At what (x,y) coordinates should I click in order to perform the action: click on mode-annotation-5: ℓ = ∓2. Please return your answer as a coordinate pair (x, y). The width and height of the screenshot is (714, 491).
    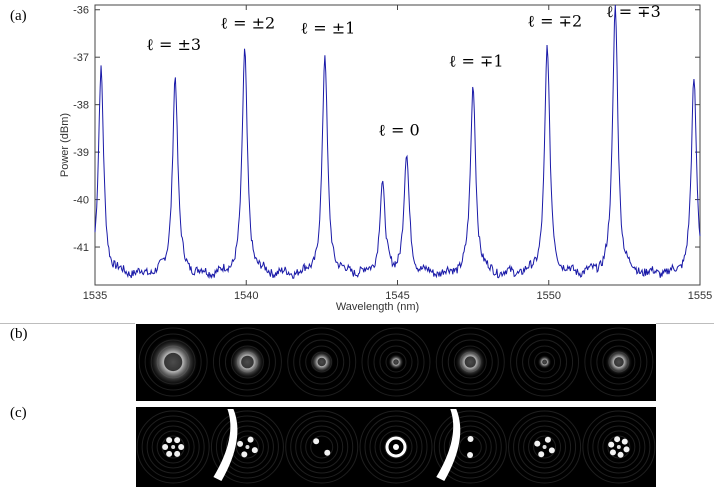
    Looking at the image, I should click on (554, 20).